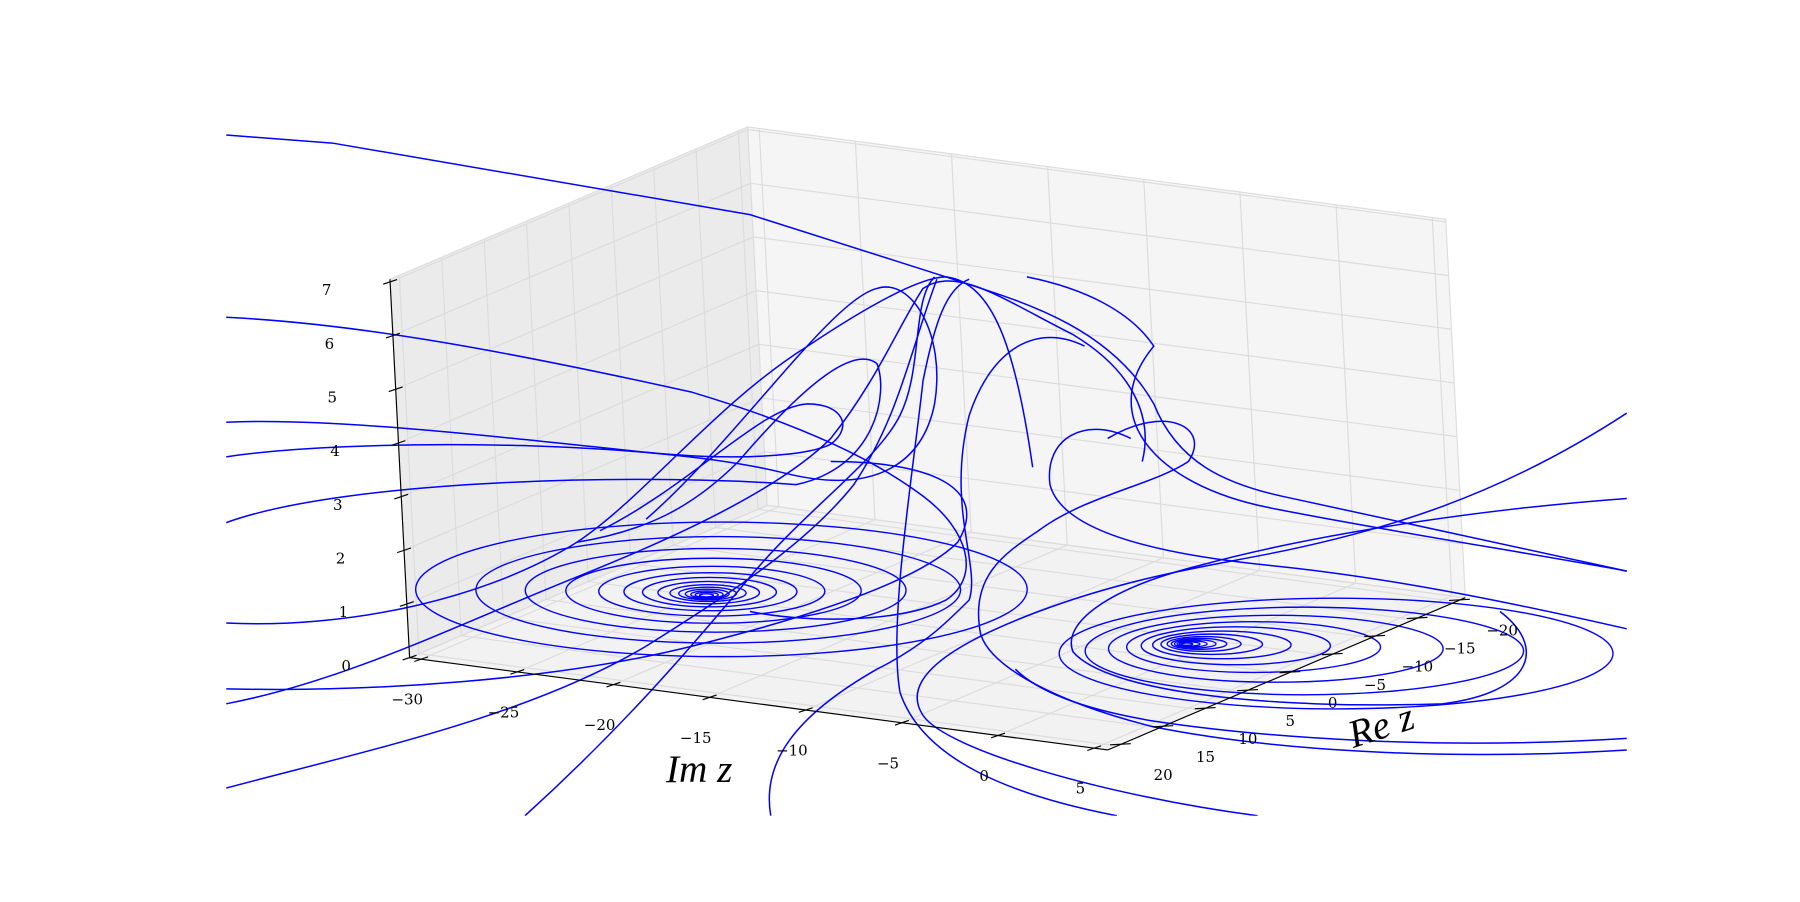 This screenshot has height=902, width=1800. Describe the element at coordinates (1163, 775) in the screenshot. I see `y-tick-label: 20` at that location.